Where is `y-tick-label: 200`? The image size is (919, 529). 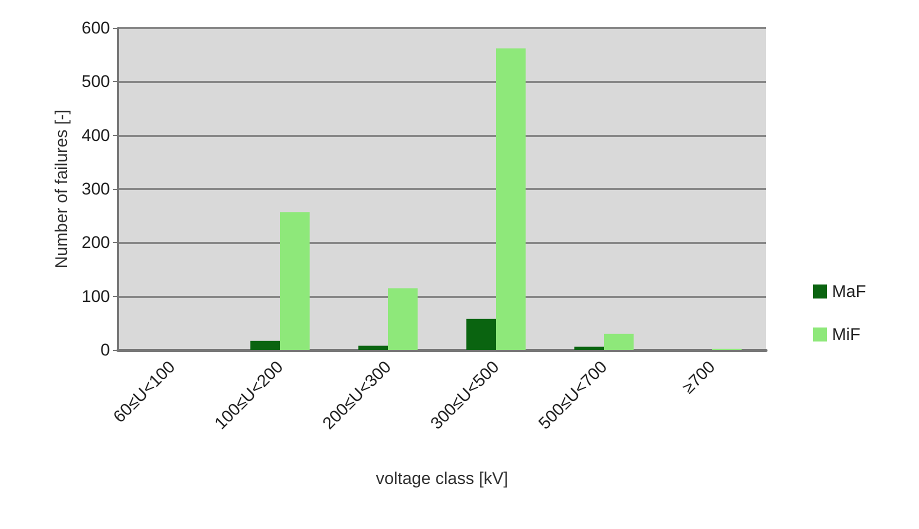 y-tick-label: 200 is located at coordinates (96, 242).